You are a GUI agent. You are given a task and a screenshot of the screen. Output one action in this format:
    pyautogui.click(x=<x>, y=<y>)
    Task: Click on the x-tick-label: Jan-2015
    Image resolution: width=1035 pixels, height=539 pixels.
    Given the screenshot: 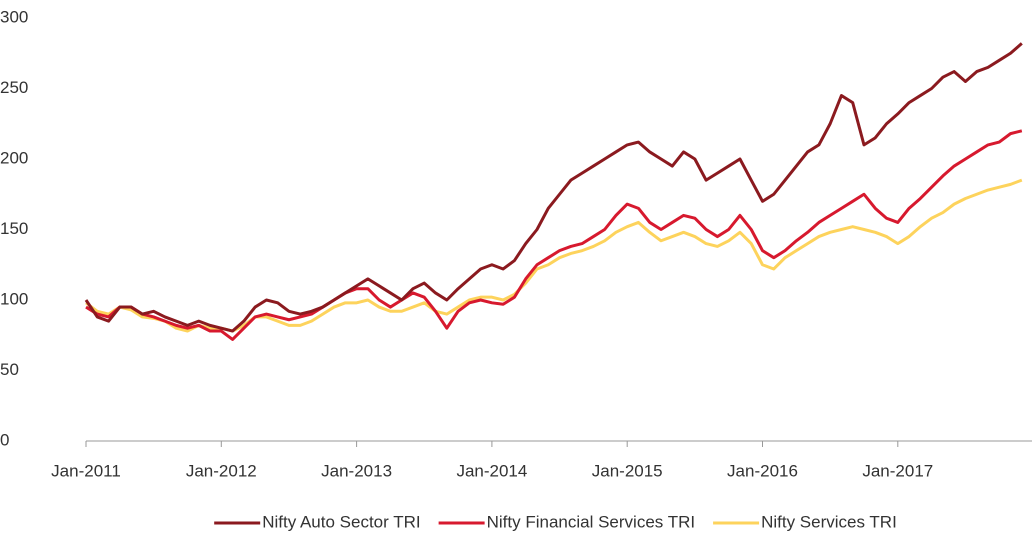 What is the action you would take?
    pyautogui.click(x=627, y=470)
    